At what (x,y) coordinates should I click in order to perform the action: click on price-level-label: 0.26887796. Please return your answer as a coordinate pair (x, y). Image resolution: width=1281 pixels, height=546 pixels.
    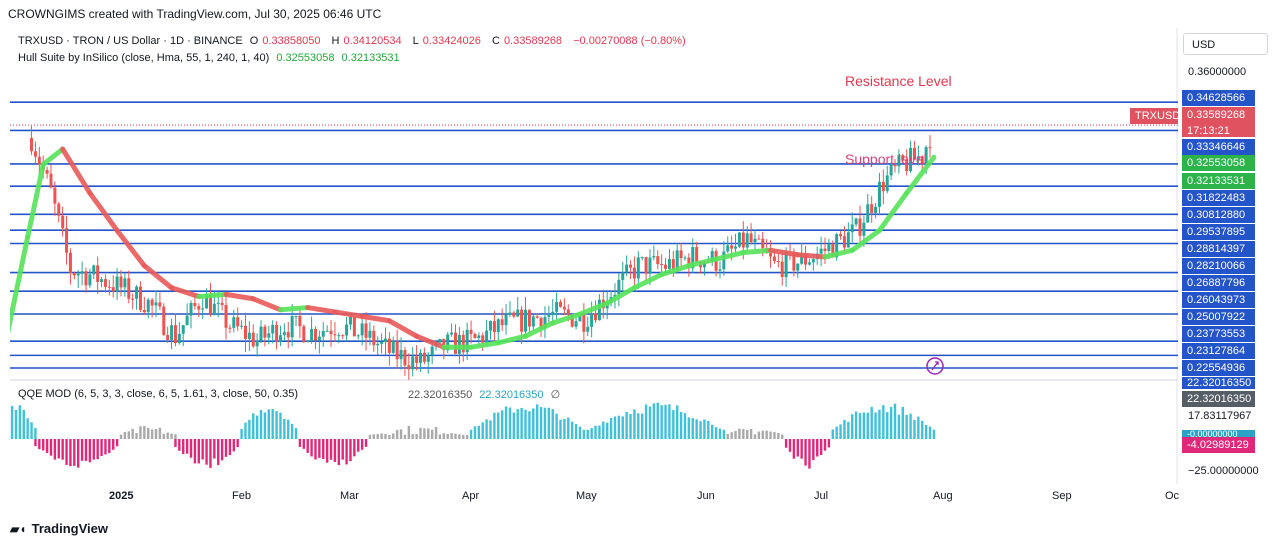
    Looking at the image, I should click on (1218, 283).